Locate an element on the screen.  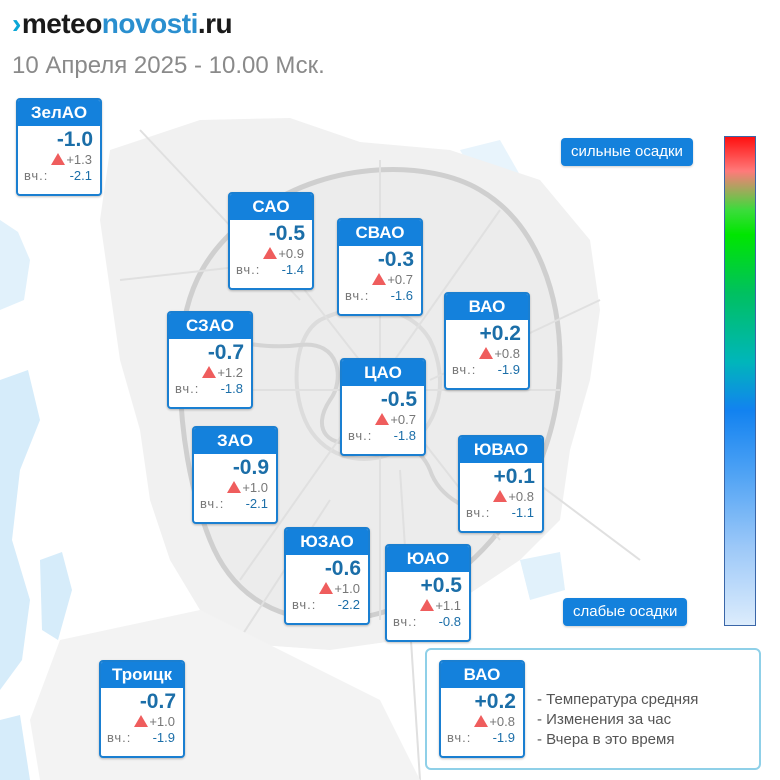
site-logo: ›meteonovosti.ru is located at coordinates (122, 24).